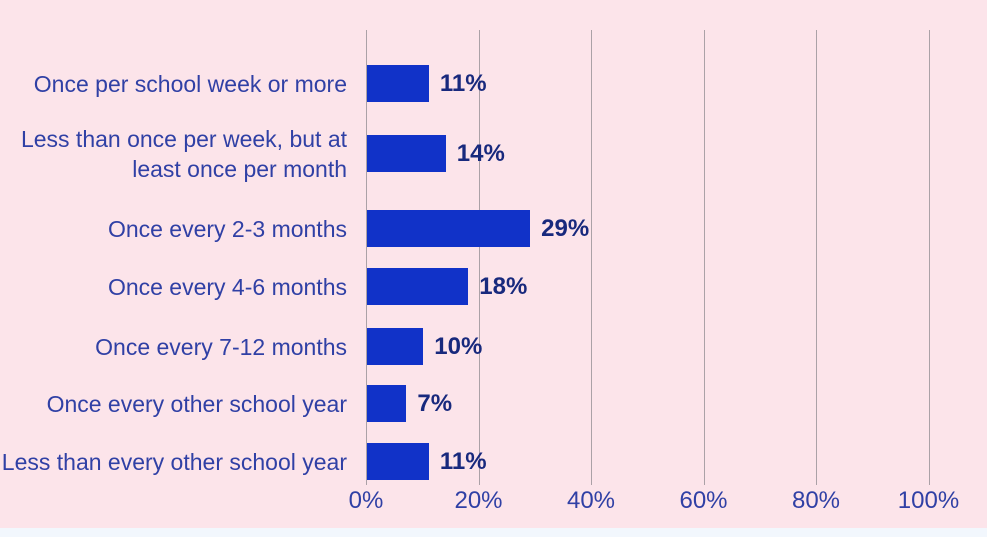  I want to click on value-label: 29%, so click(565, 228).